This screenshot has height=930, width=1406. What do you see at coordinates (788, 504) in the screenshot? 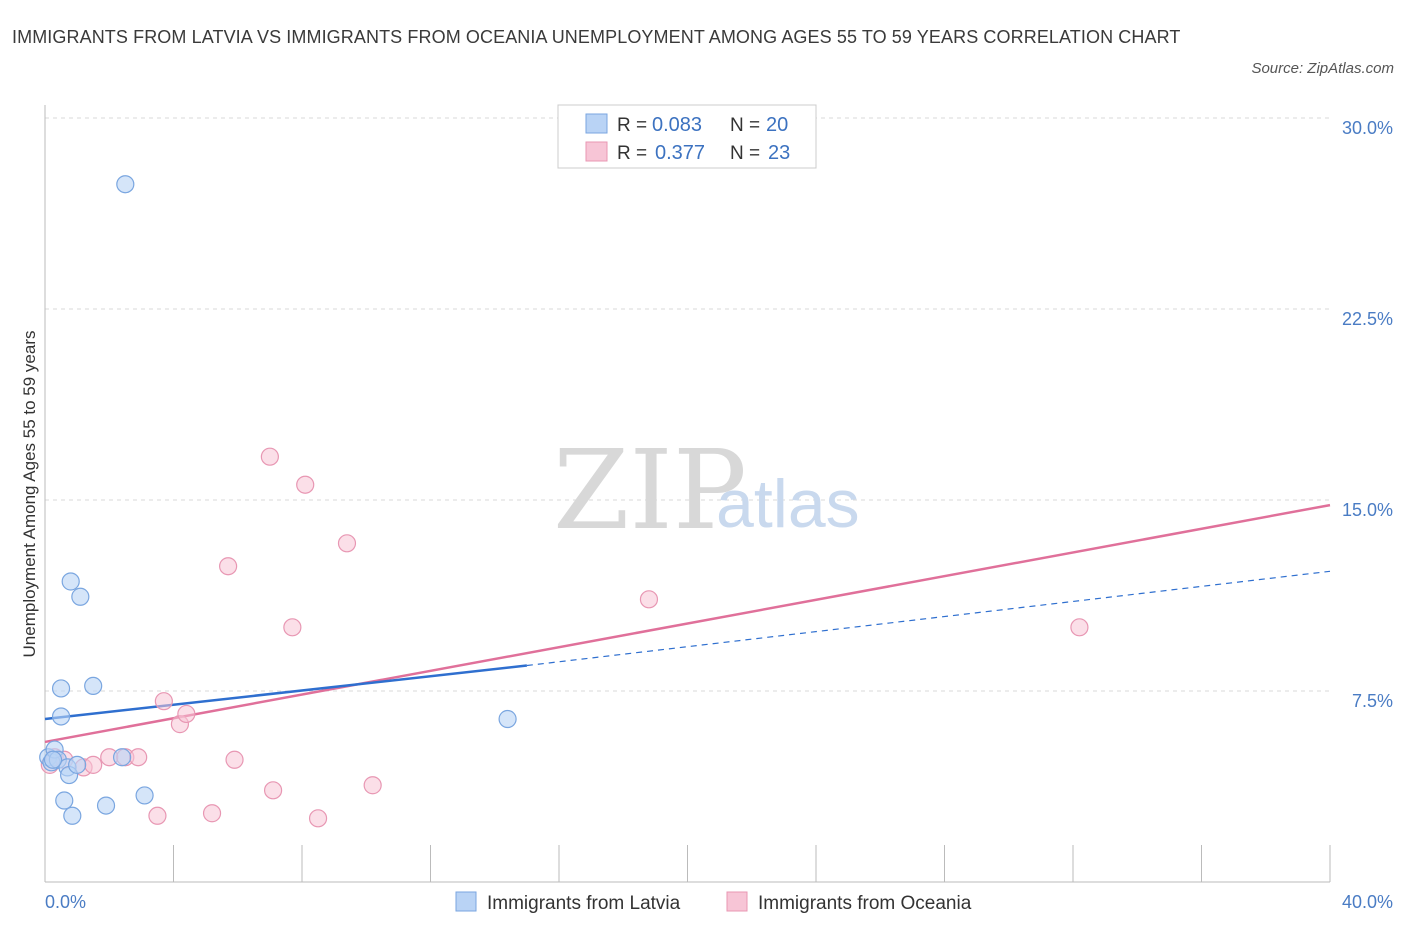
I see `watermark-atlas: atlas` at bounding box center [788, 504].